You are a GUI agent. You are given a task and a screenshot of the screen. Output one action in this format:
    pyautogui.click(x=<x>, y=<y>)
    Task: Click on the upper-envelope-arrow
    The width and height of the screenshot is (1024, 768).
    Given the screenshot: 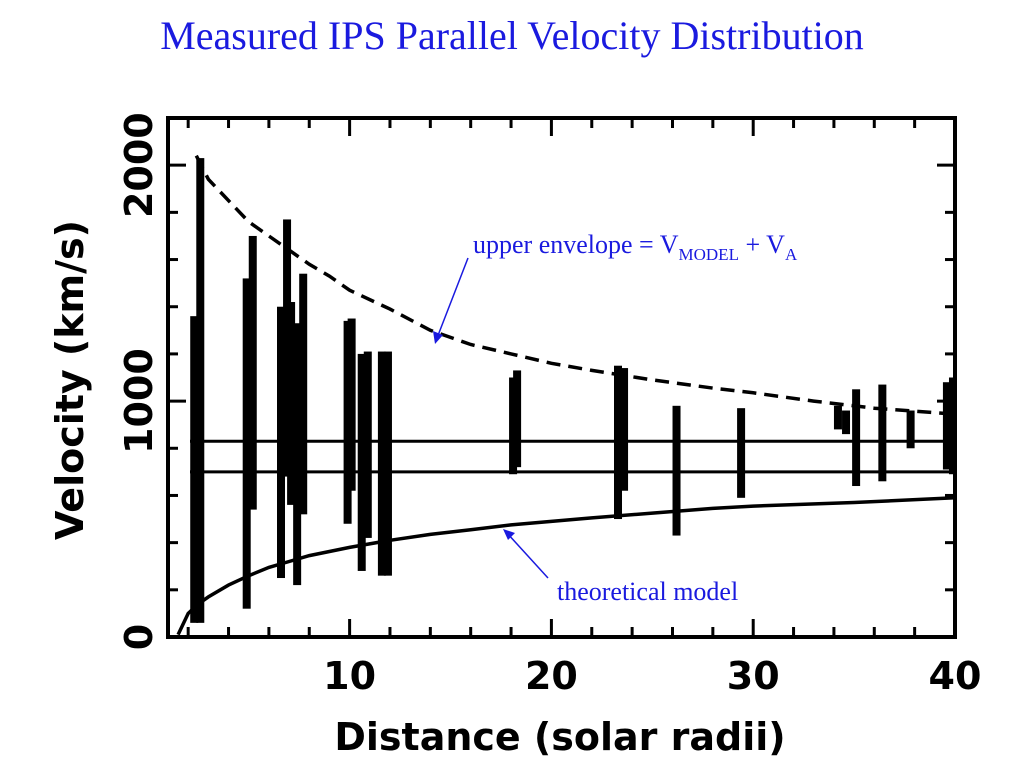 What is the action you would take?
    pyautogui.click(x=452, y=298)
    